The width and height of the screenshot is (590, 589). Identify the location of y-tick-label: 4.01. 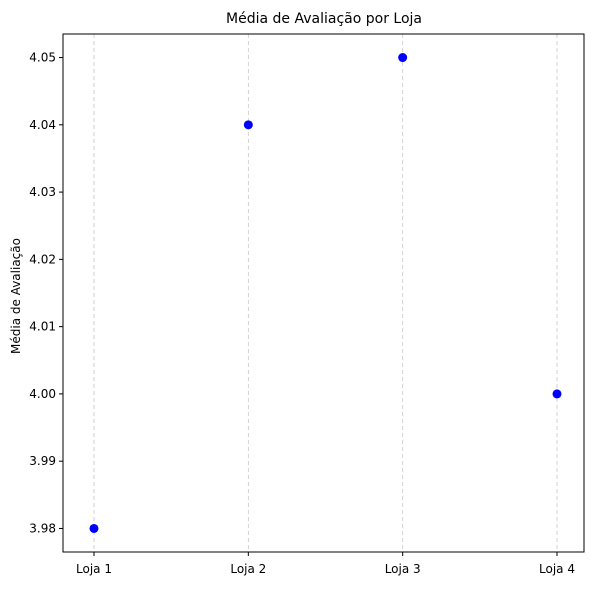
(42, 327).